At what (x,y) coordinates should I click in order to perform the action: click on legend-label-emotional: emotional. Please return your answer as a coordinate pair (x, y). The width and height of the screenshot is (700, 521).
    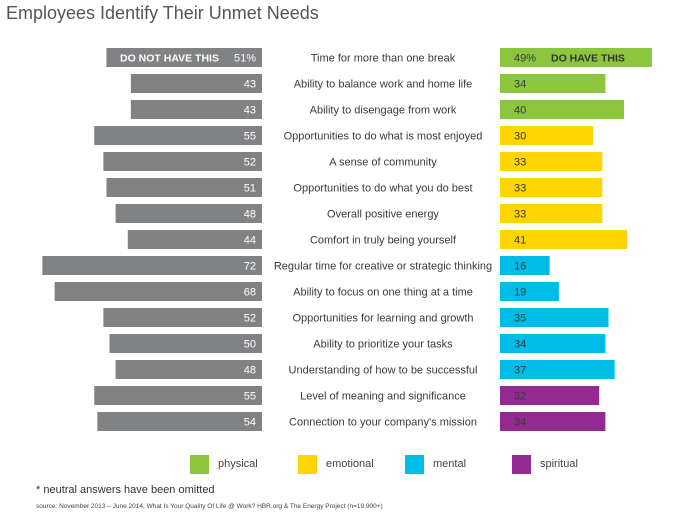
    Looking at the image, I should click on (350, 464).